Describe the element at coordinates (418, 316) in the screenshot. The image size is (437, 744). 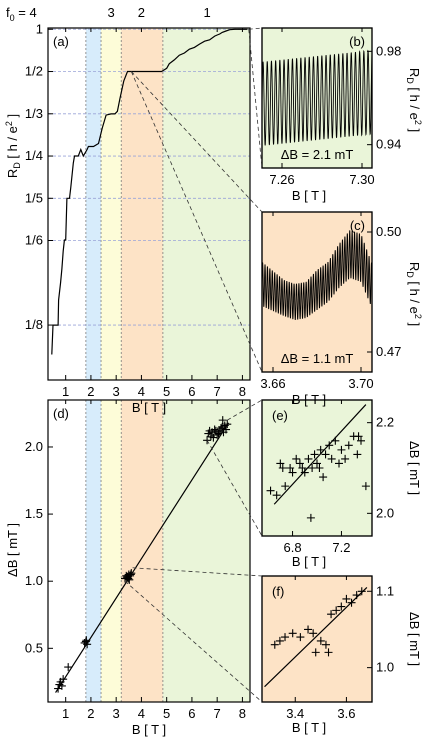
I see `y-axis-label-sup: 2` at that location.